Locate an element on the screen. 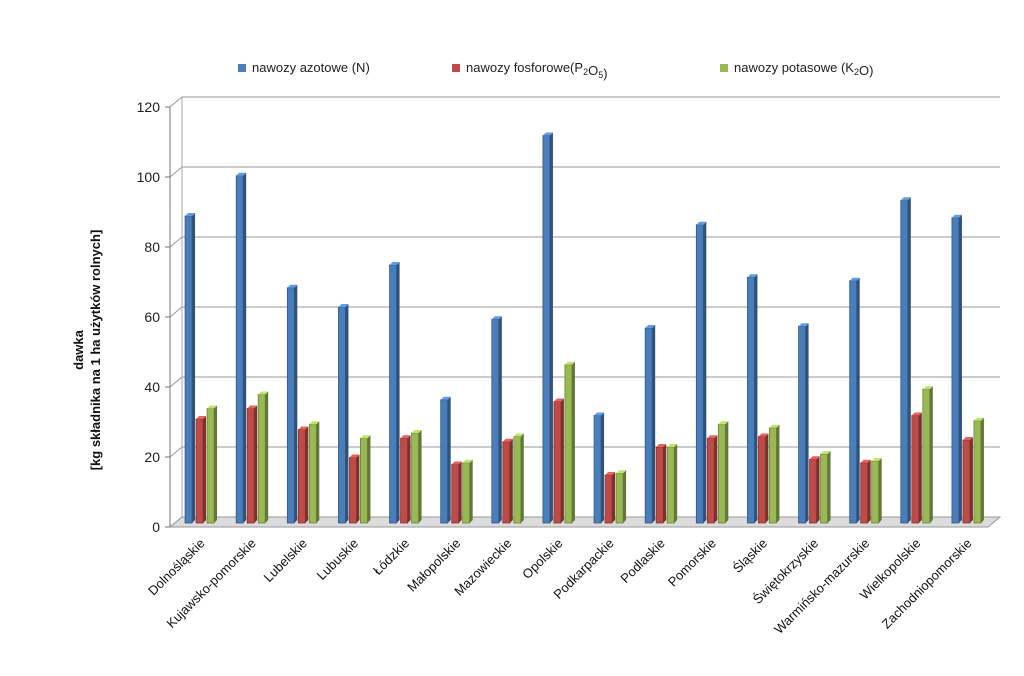 This screenshot has width=1024, height=676. y-axis-title-line1: dawka is located at coordinates (78, 349).